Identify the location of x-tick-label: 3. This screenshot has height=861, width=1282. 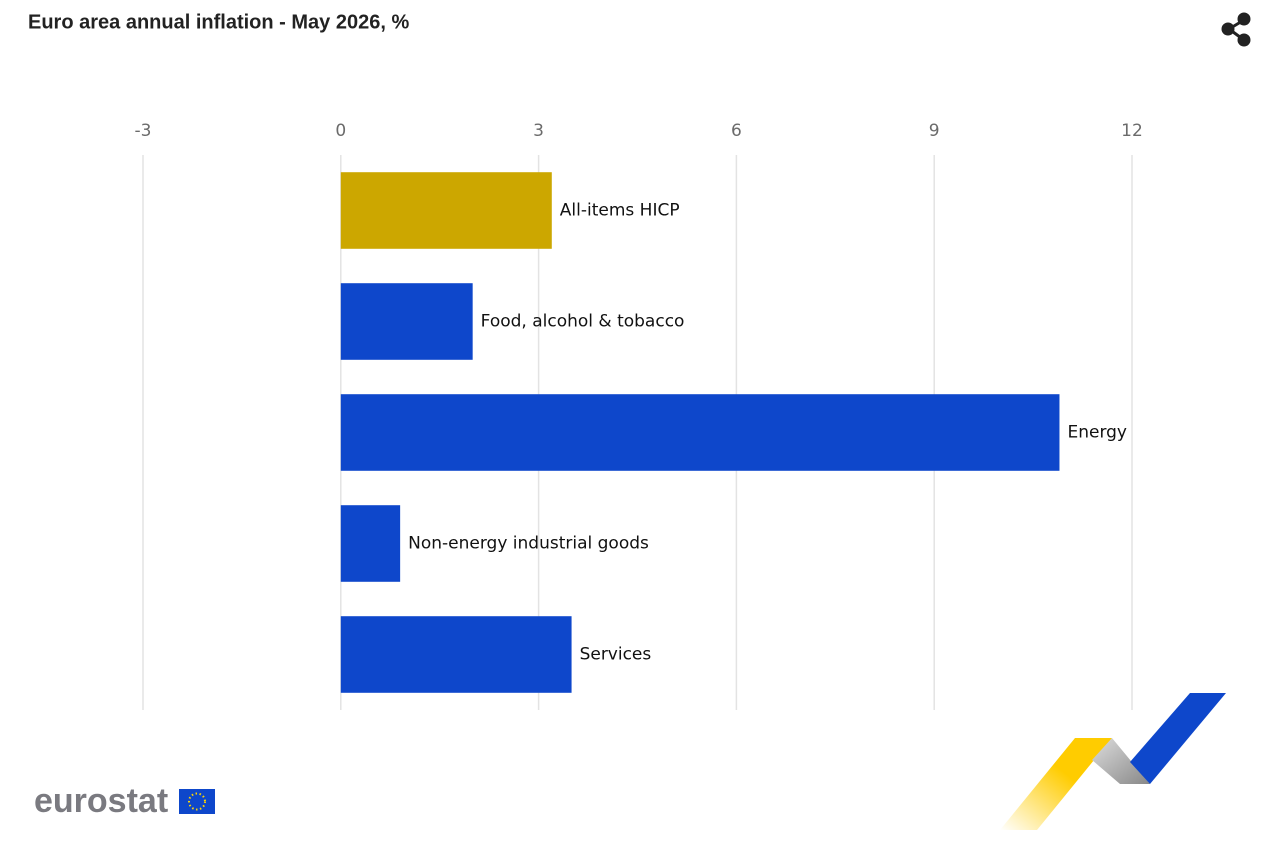
(538, 131).